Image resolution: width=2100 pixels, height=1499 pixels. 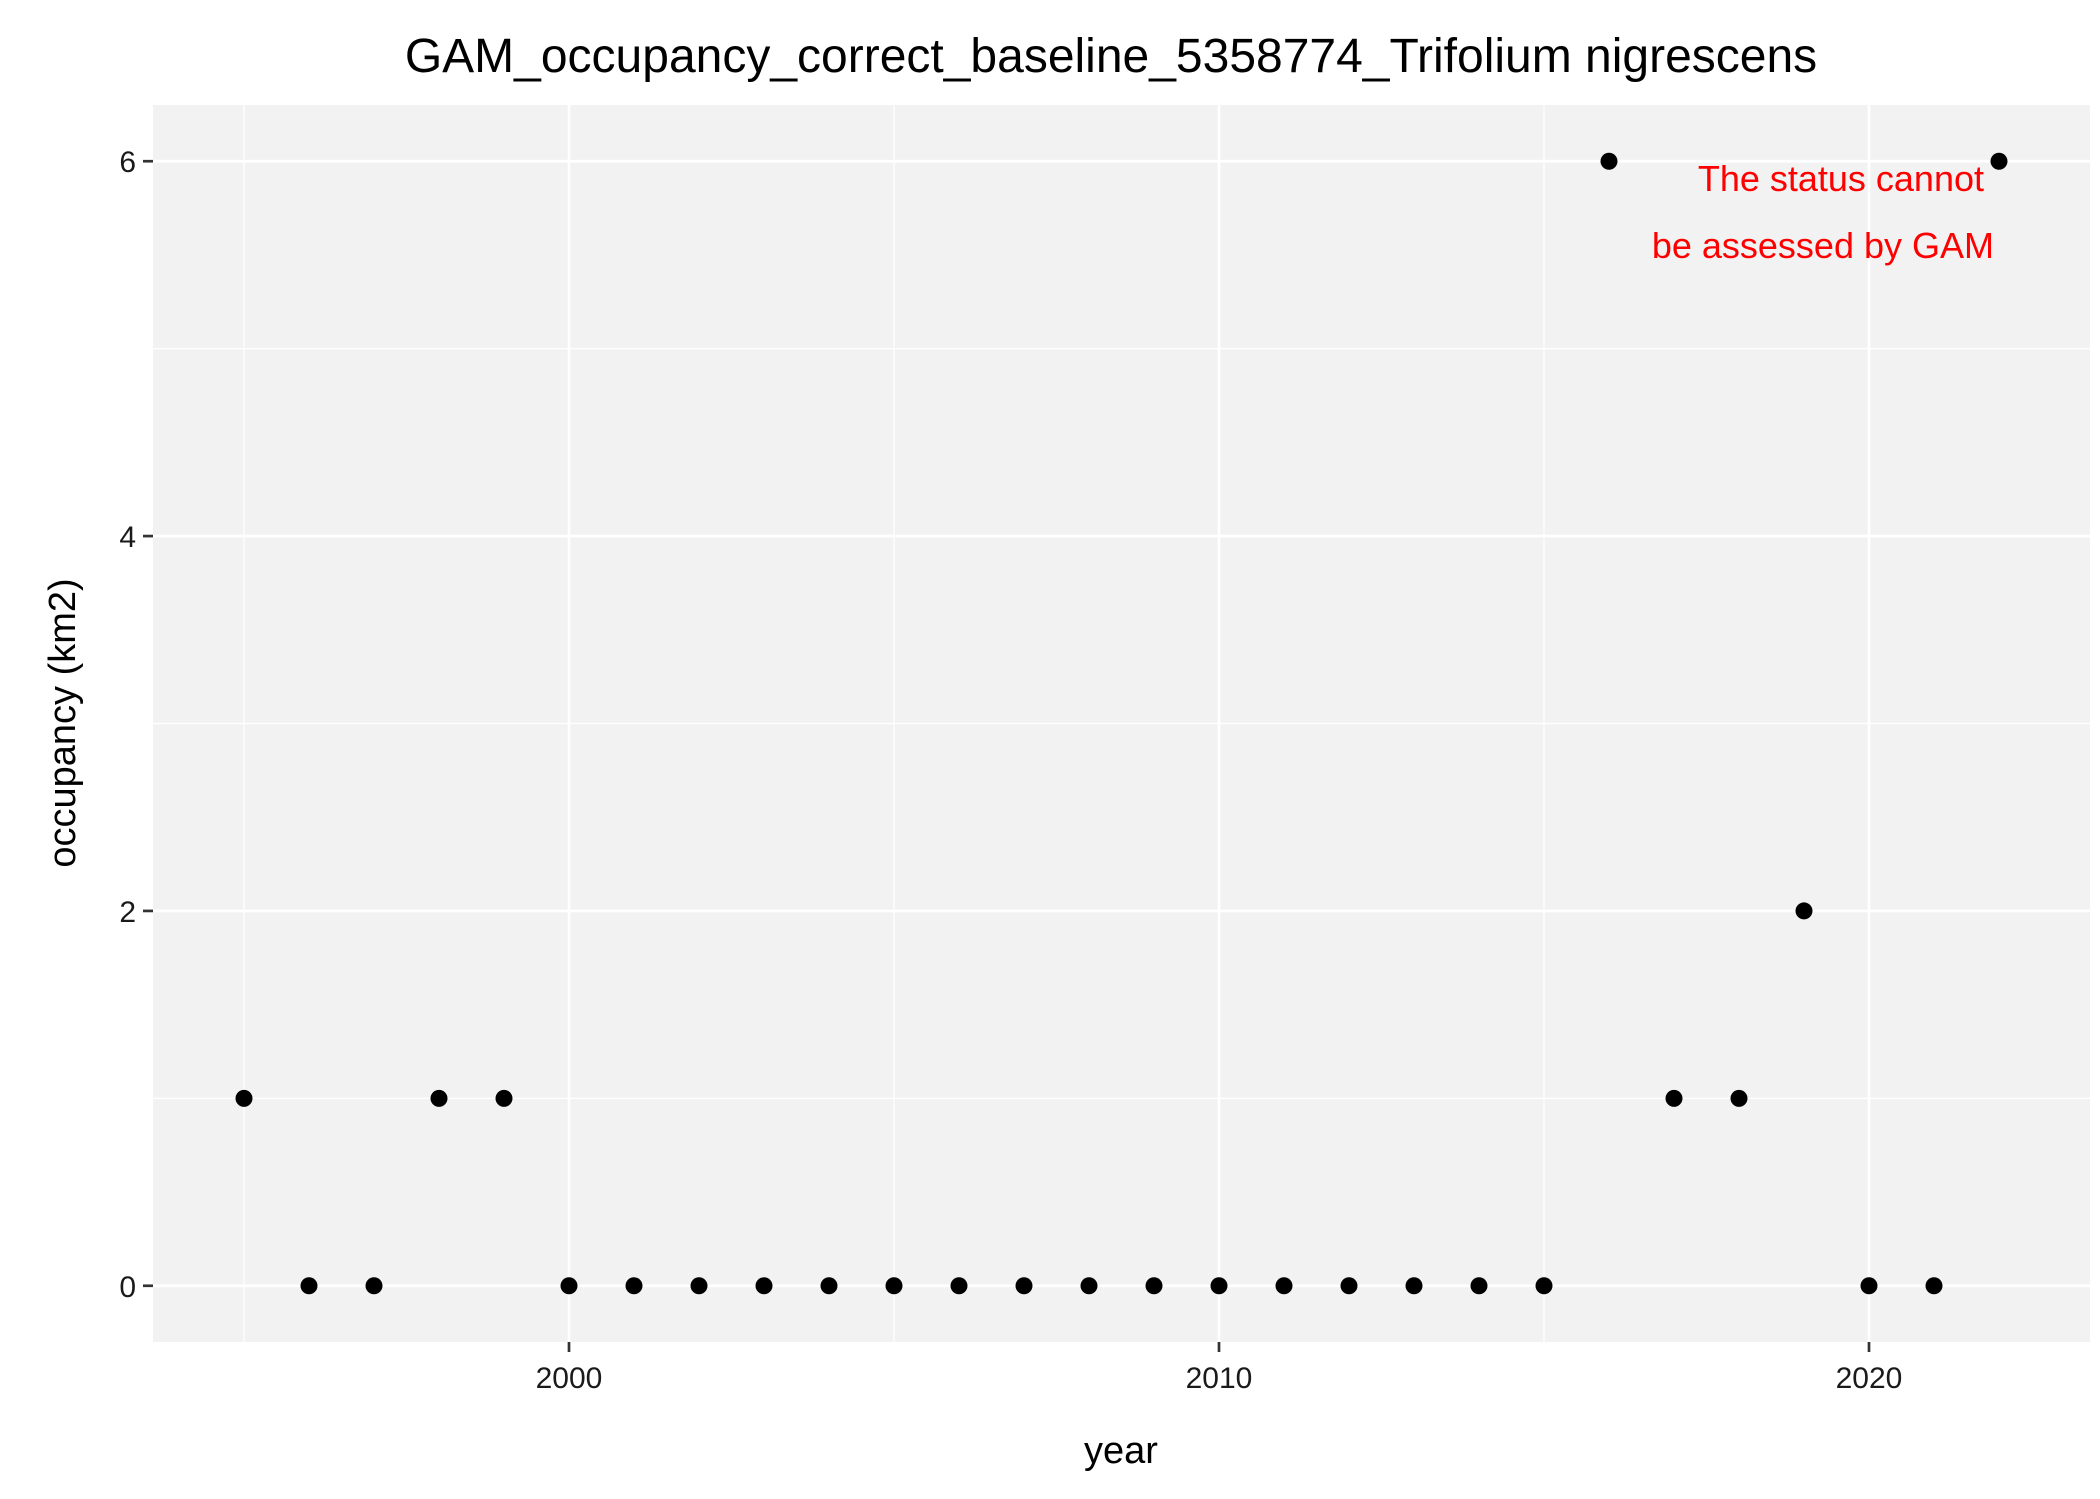 I want to click on y-axis: 0 2 4 6, so click(x=136, y=725).